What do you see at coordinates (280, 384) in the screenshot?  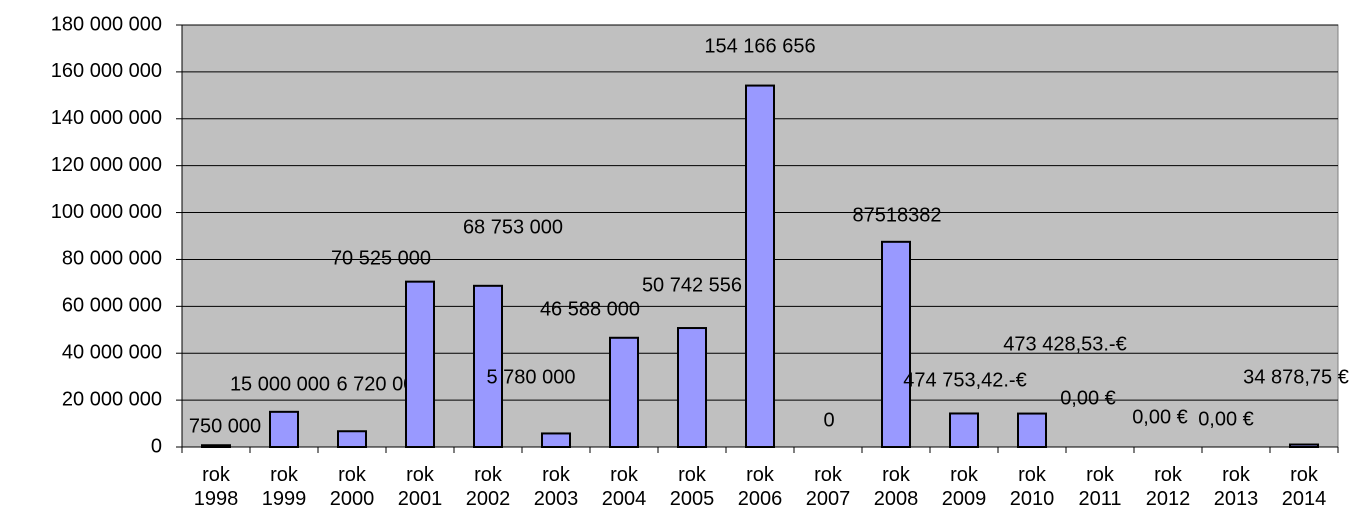 I see `value-label: 15 000 000` at bounding box center [280, 384].